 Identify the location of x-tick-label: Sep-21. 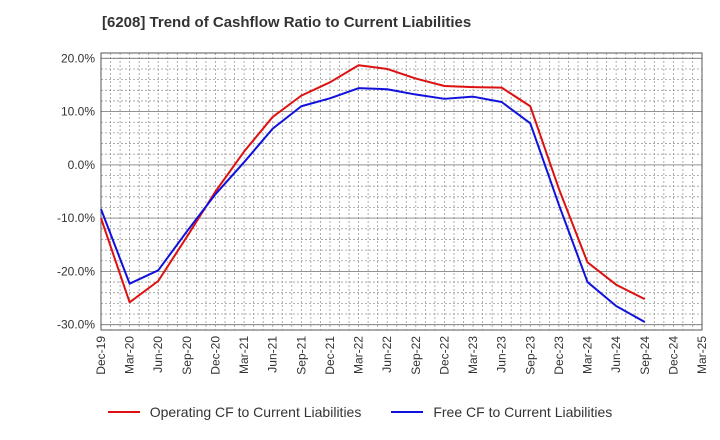
(301, 355).